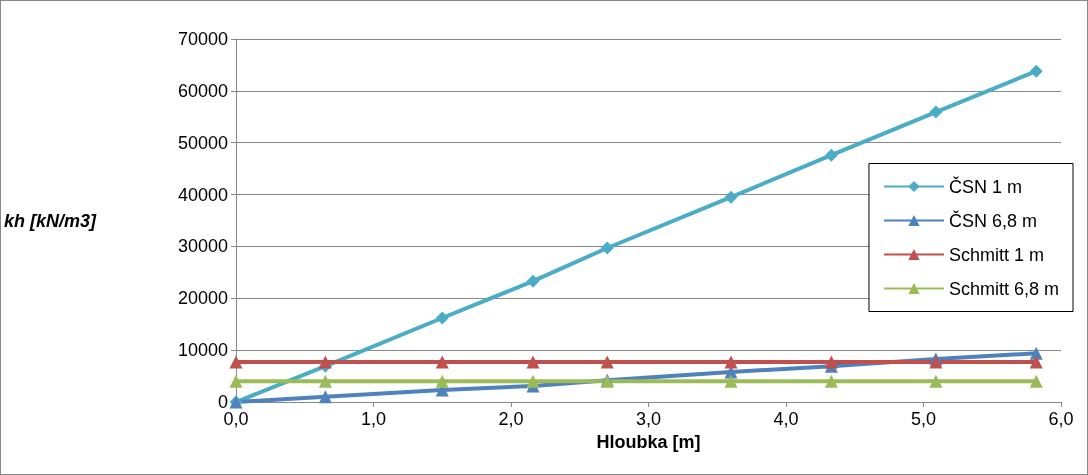  Describe the element at coordinates (203, 39) in the screenshot. I see `y-tick-label: 70000` at that location.